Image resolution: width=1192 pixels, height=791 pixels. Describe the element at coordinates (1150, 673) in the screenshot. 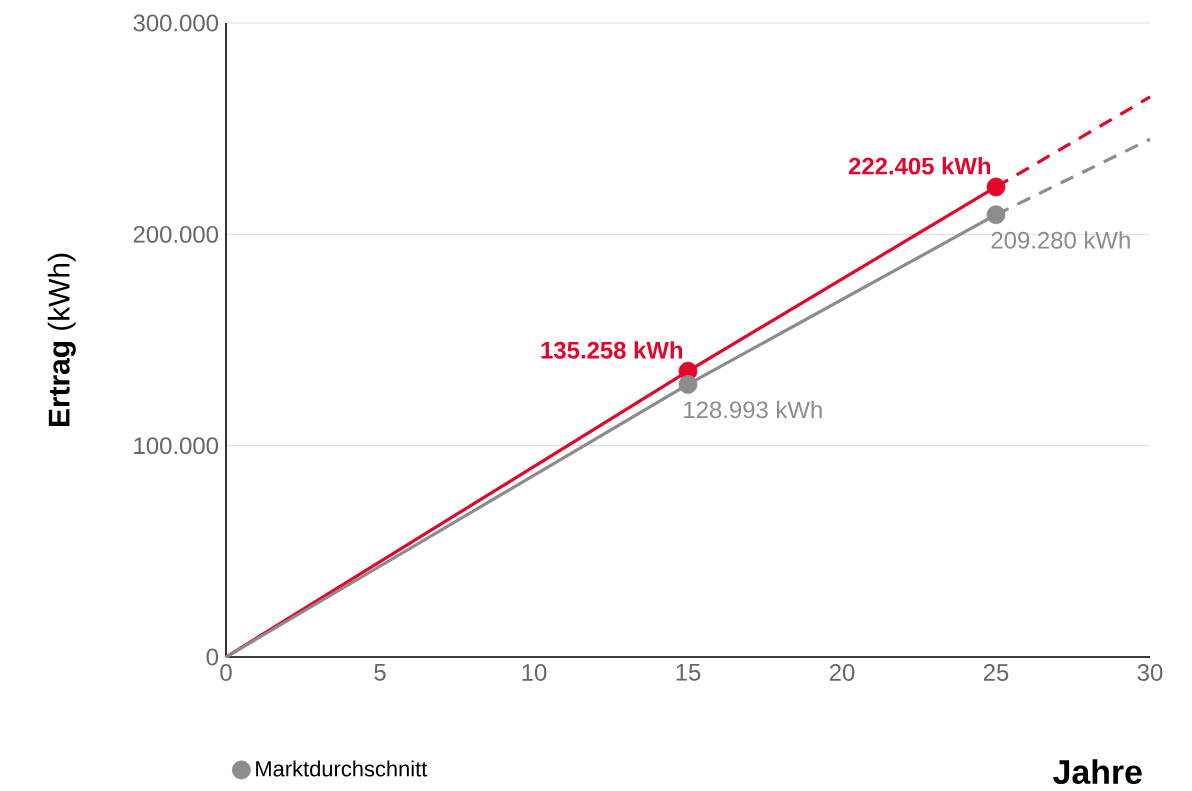

I see `x-tick-label: 30` at that location.